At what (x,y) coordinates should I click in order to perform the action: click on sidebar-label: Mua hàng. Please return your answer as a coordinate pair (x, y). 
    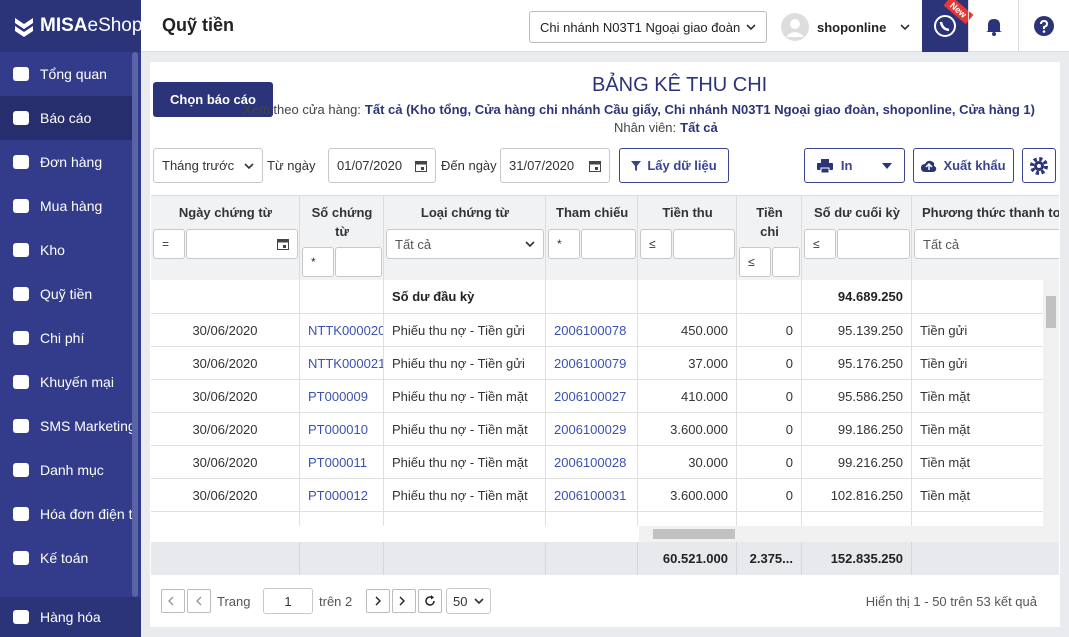
    Looking at the image, I should click on (71, 206).